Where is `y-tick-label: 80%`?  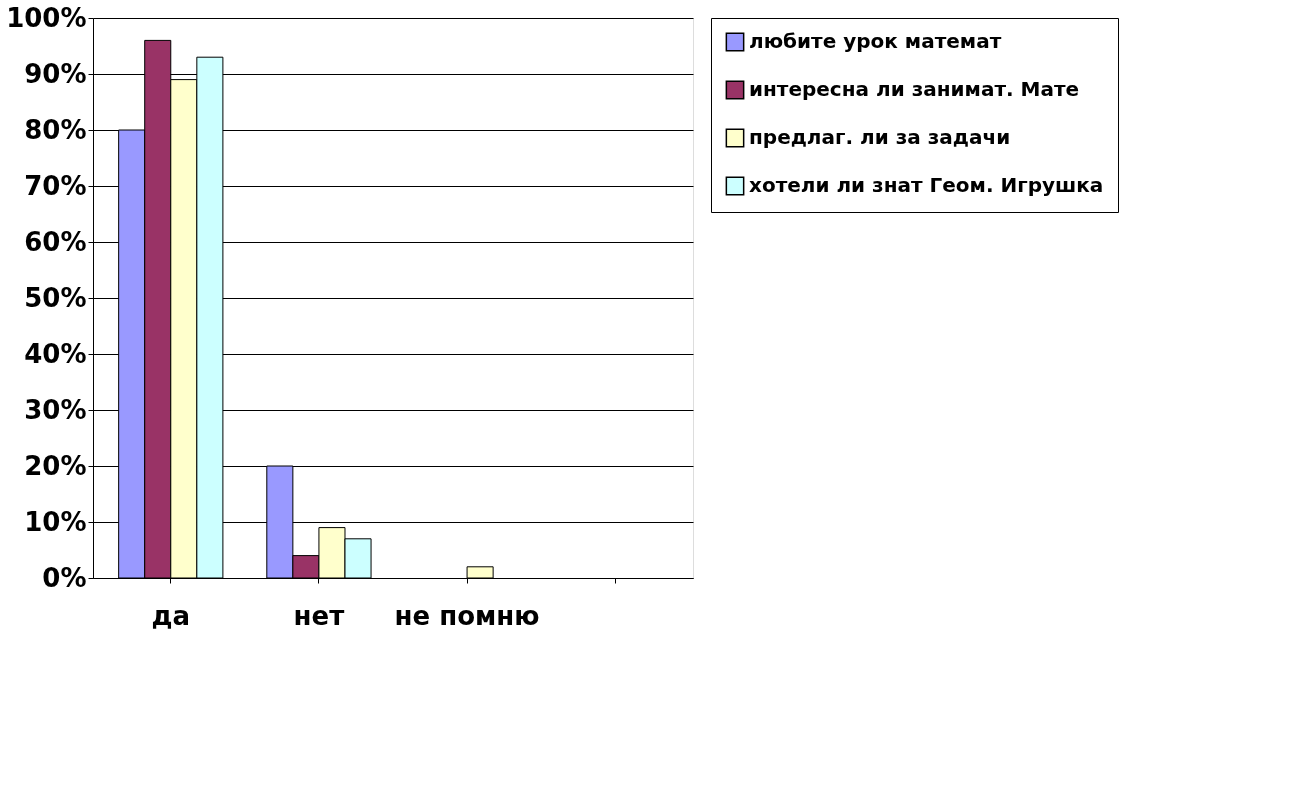
y-tick-label: 80% is located at coordinates (55, 129).